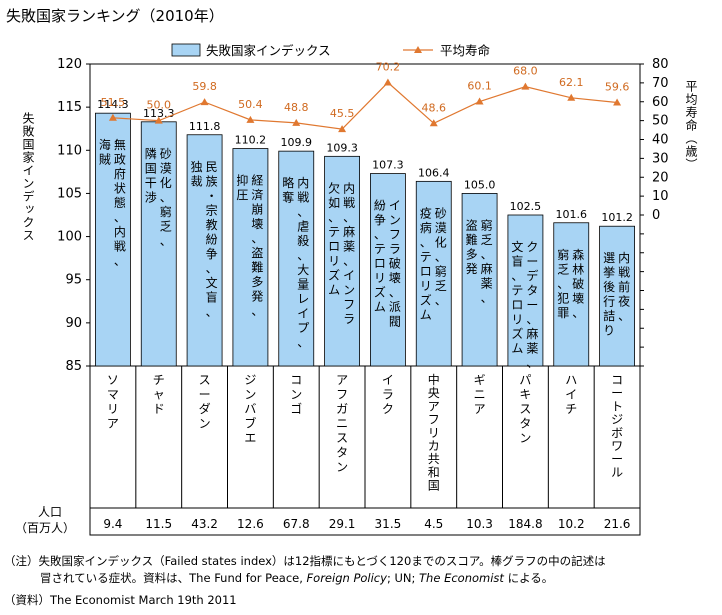 The height and width of the screenshot is (615, 722). I want to click on life-value-label: 68.0, so click(525, 71).